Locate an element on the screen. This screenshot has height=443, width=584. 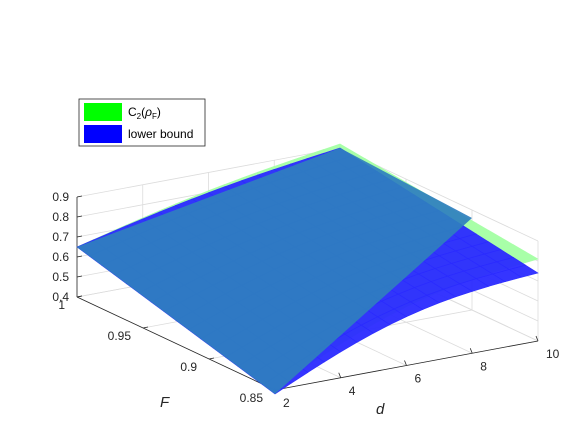
x-tick-label-4: 10 is located at coordinates (553, 354).